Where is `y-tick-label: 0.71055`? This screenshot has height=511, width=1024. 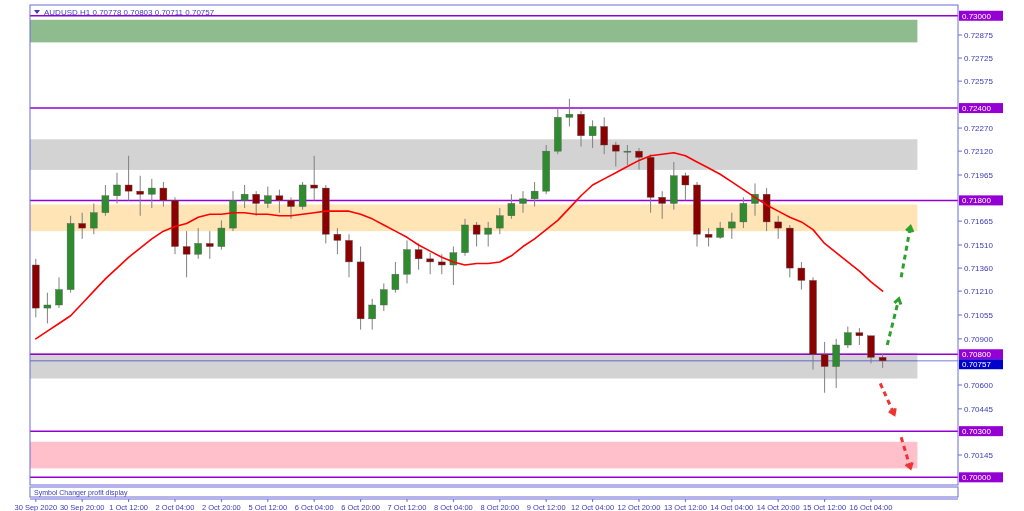 y-tick-label: 0.71055 is located at coordinates (979, 315).